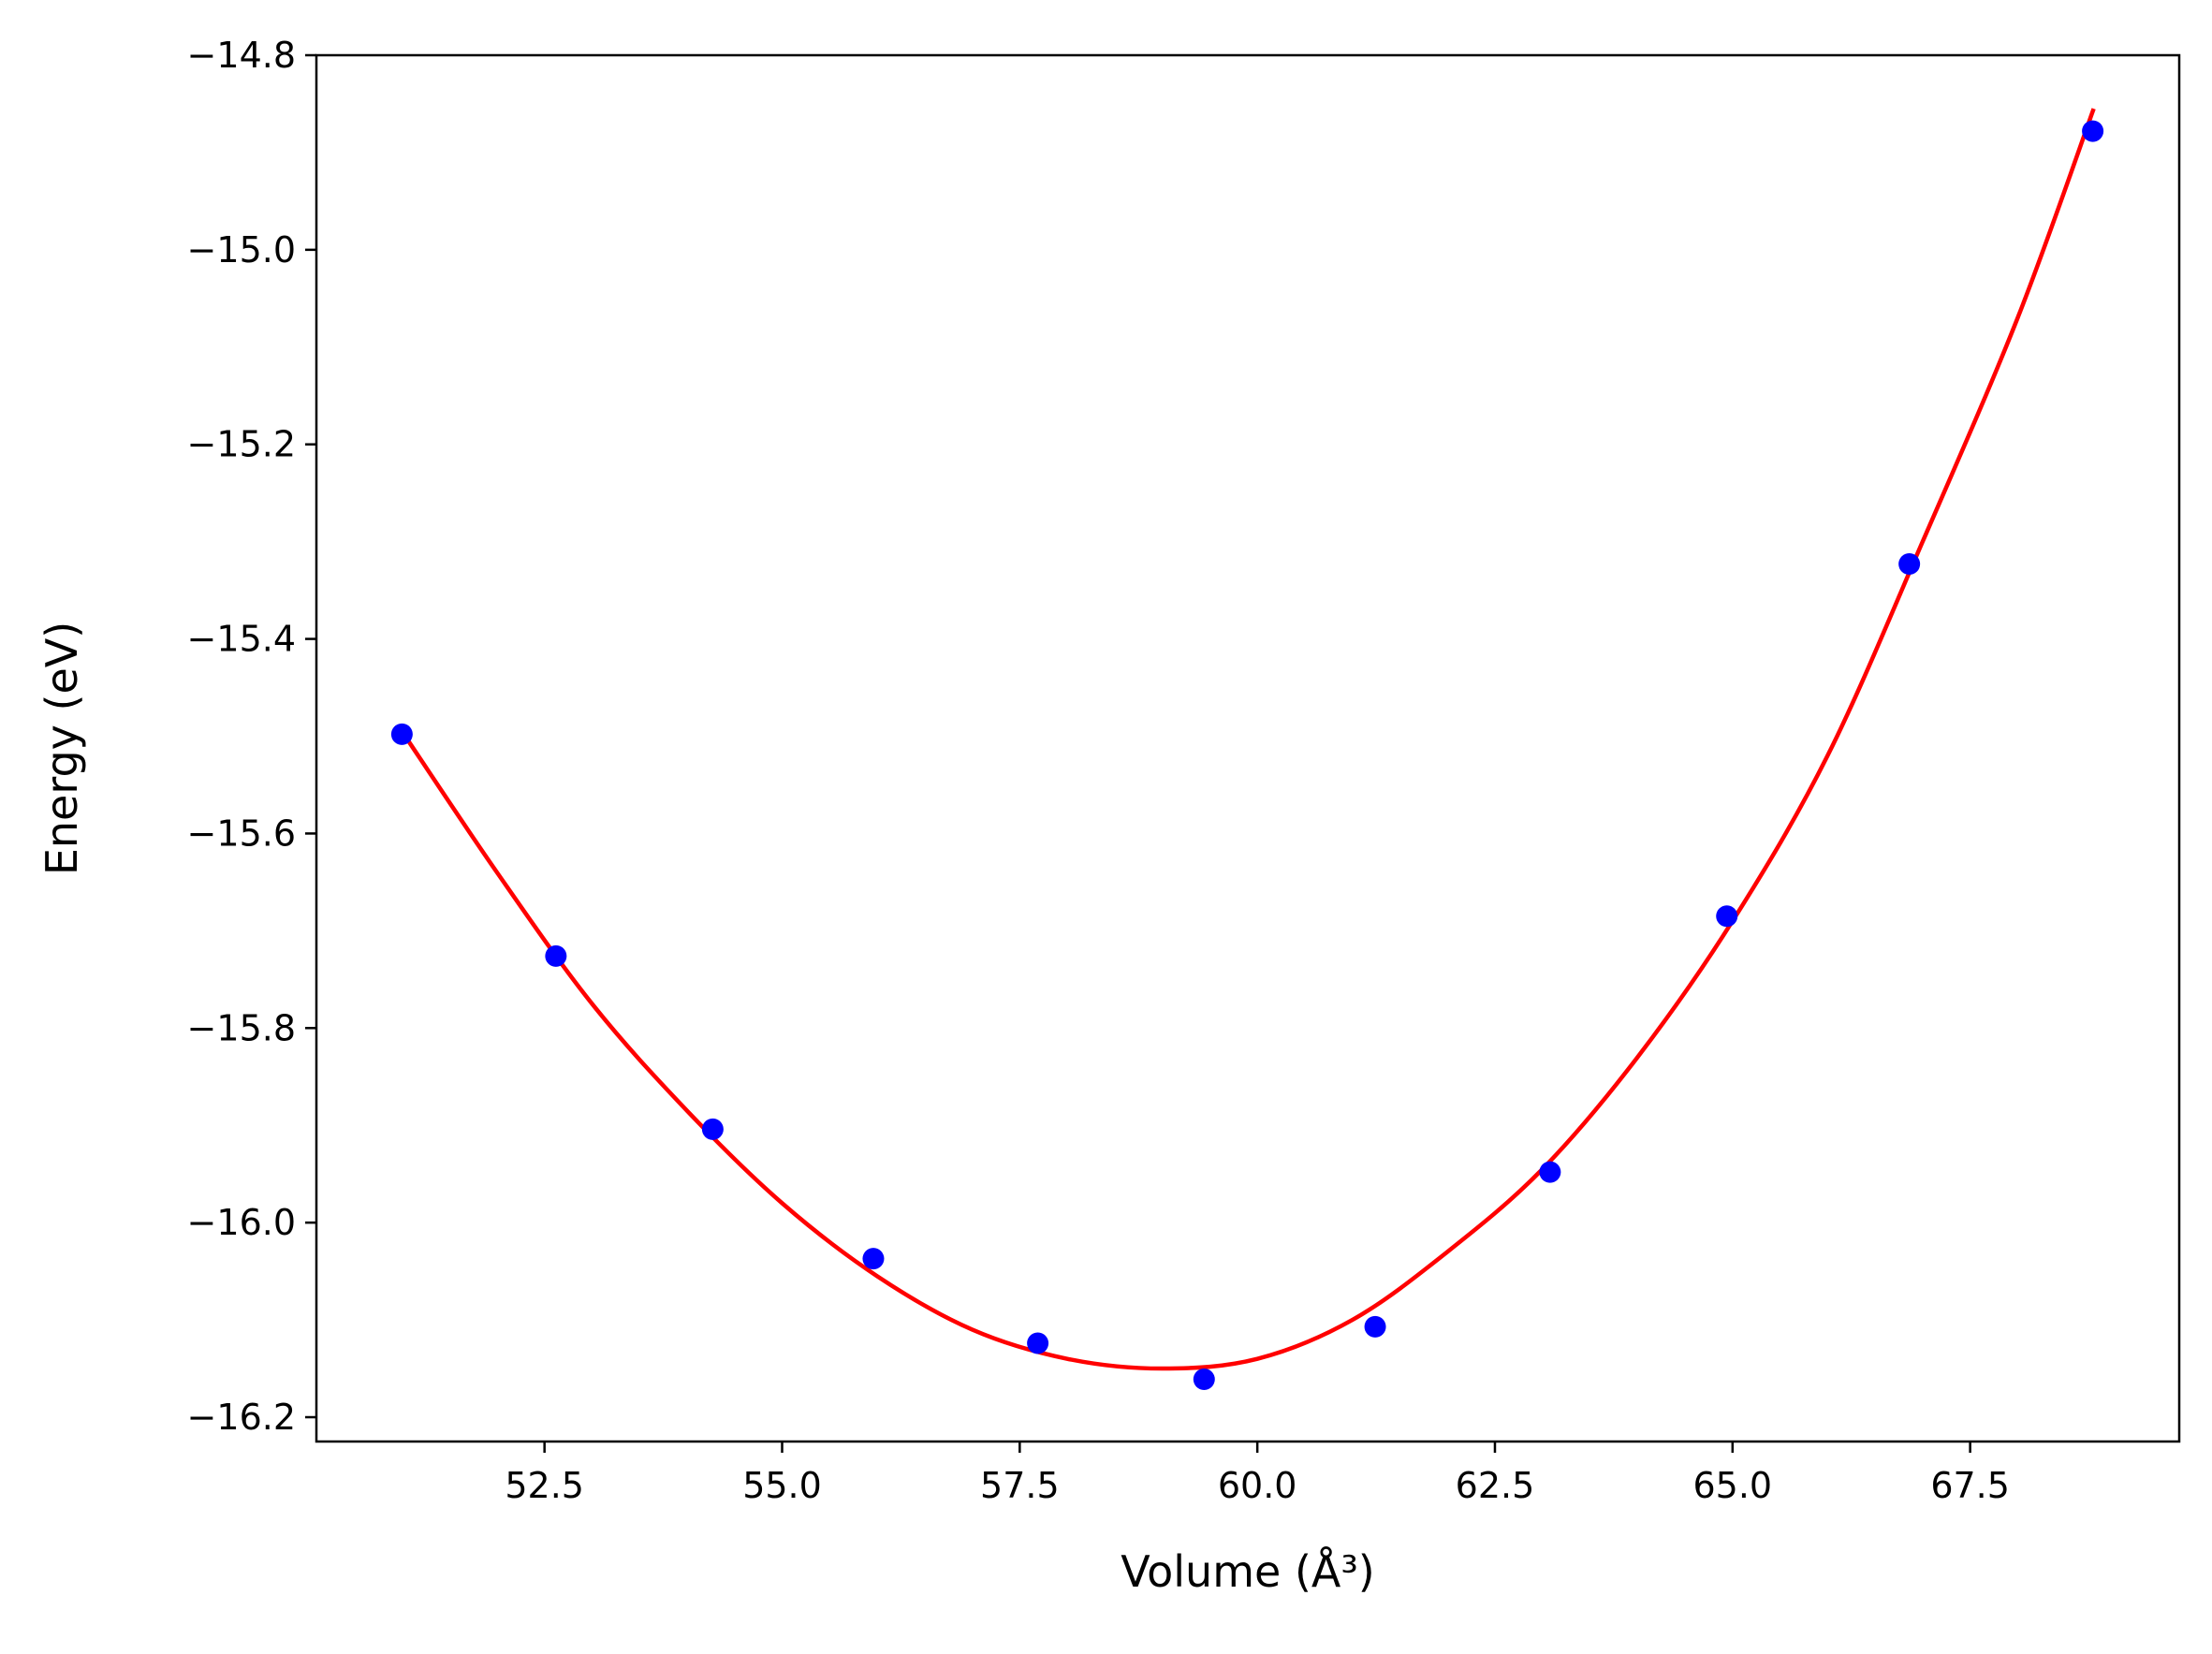  What do you see at coordinates (241, 639) in the screenshot?
I see `y-tick-label: −15.4` at bounding box center [241, 639].